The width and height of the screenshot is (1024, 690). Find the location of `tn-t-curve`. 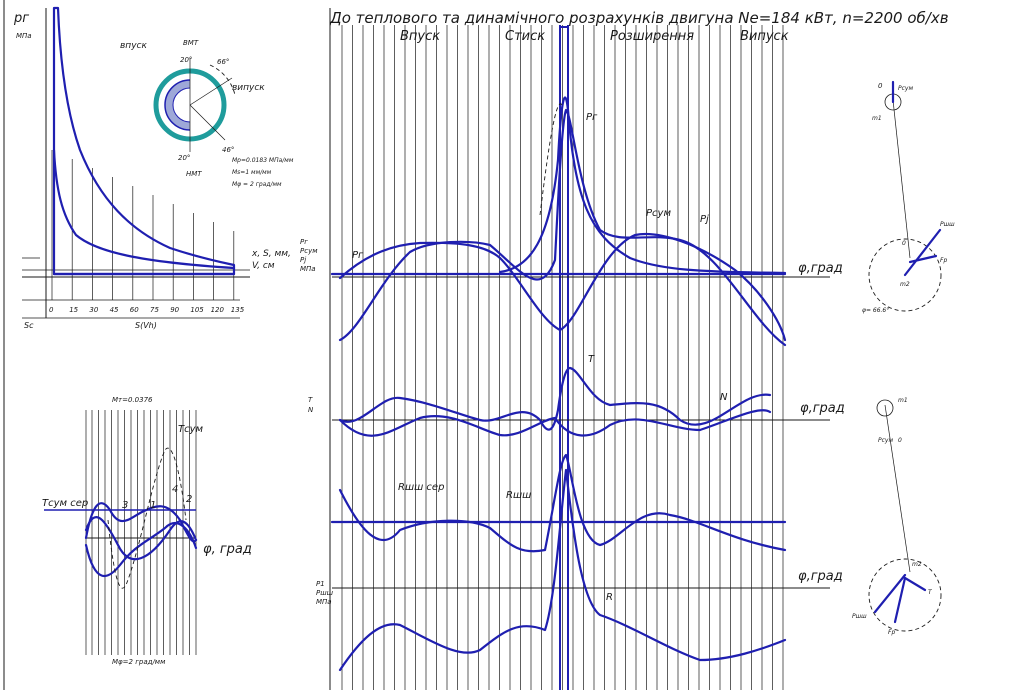

tn-t-curve is located at coordinates (555, 398).